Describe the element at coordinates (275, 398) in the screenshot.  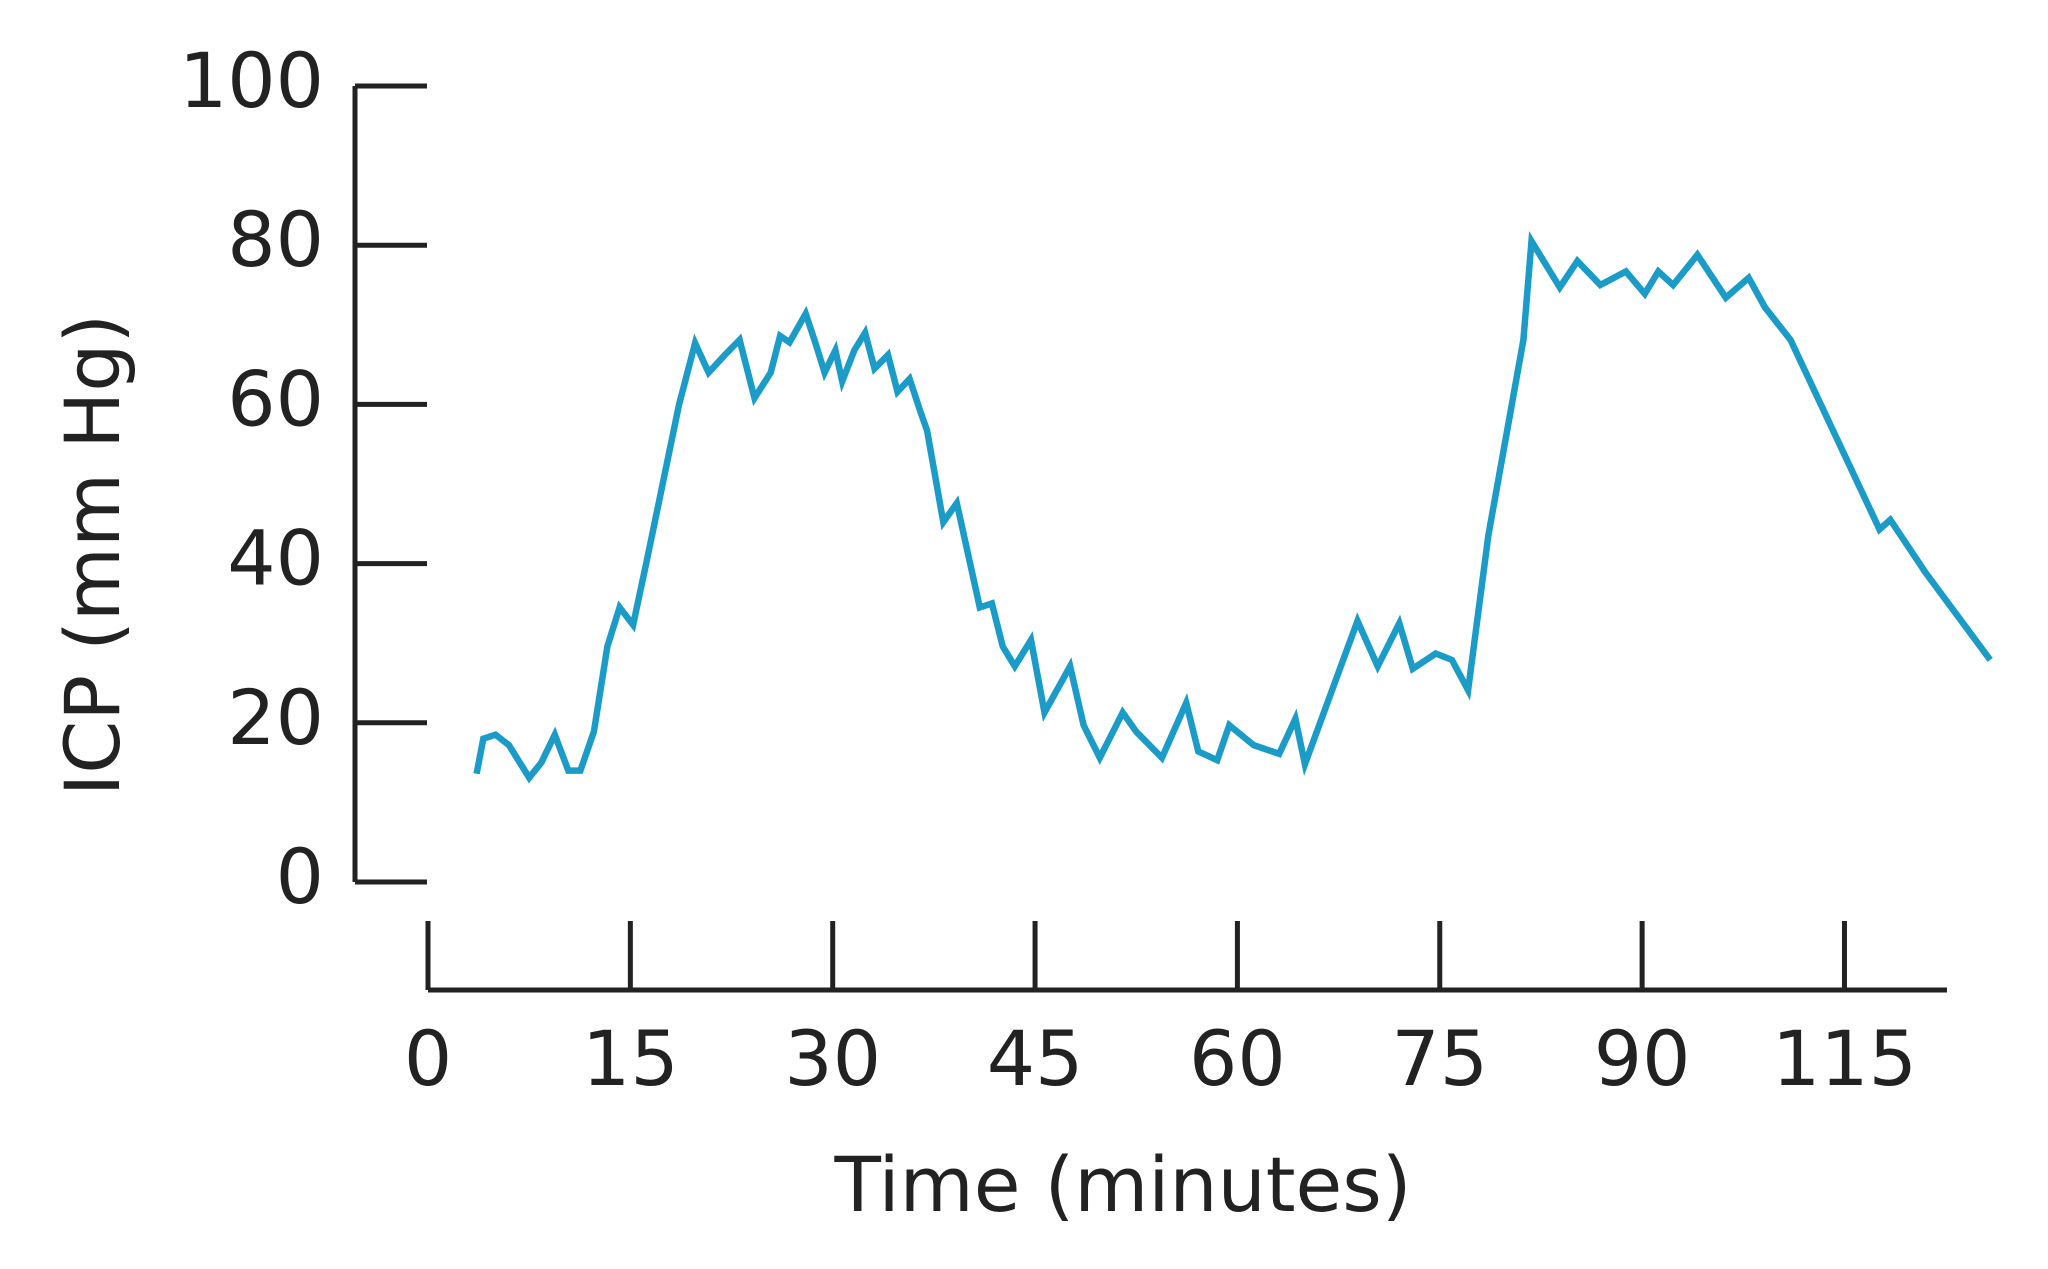
I see `y-tick-label: 60` at that location.